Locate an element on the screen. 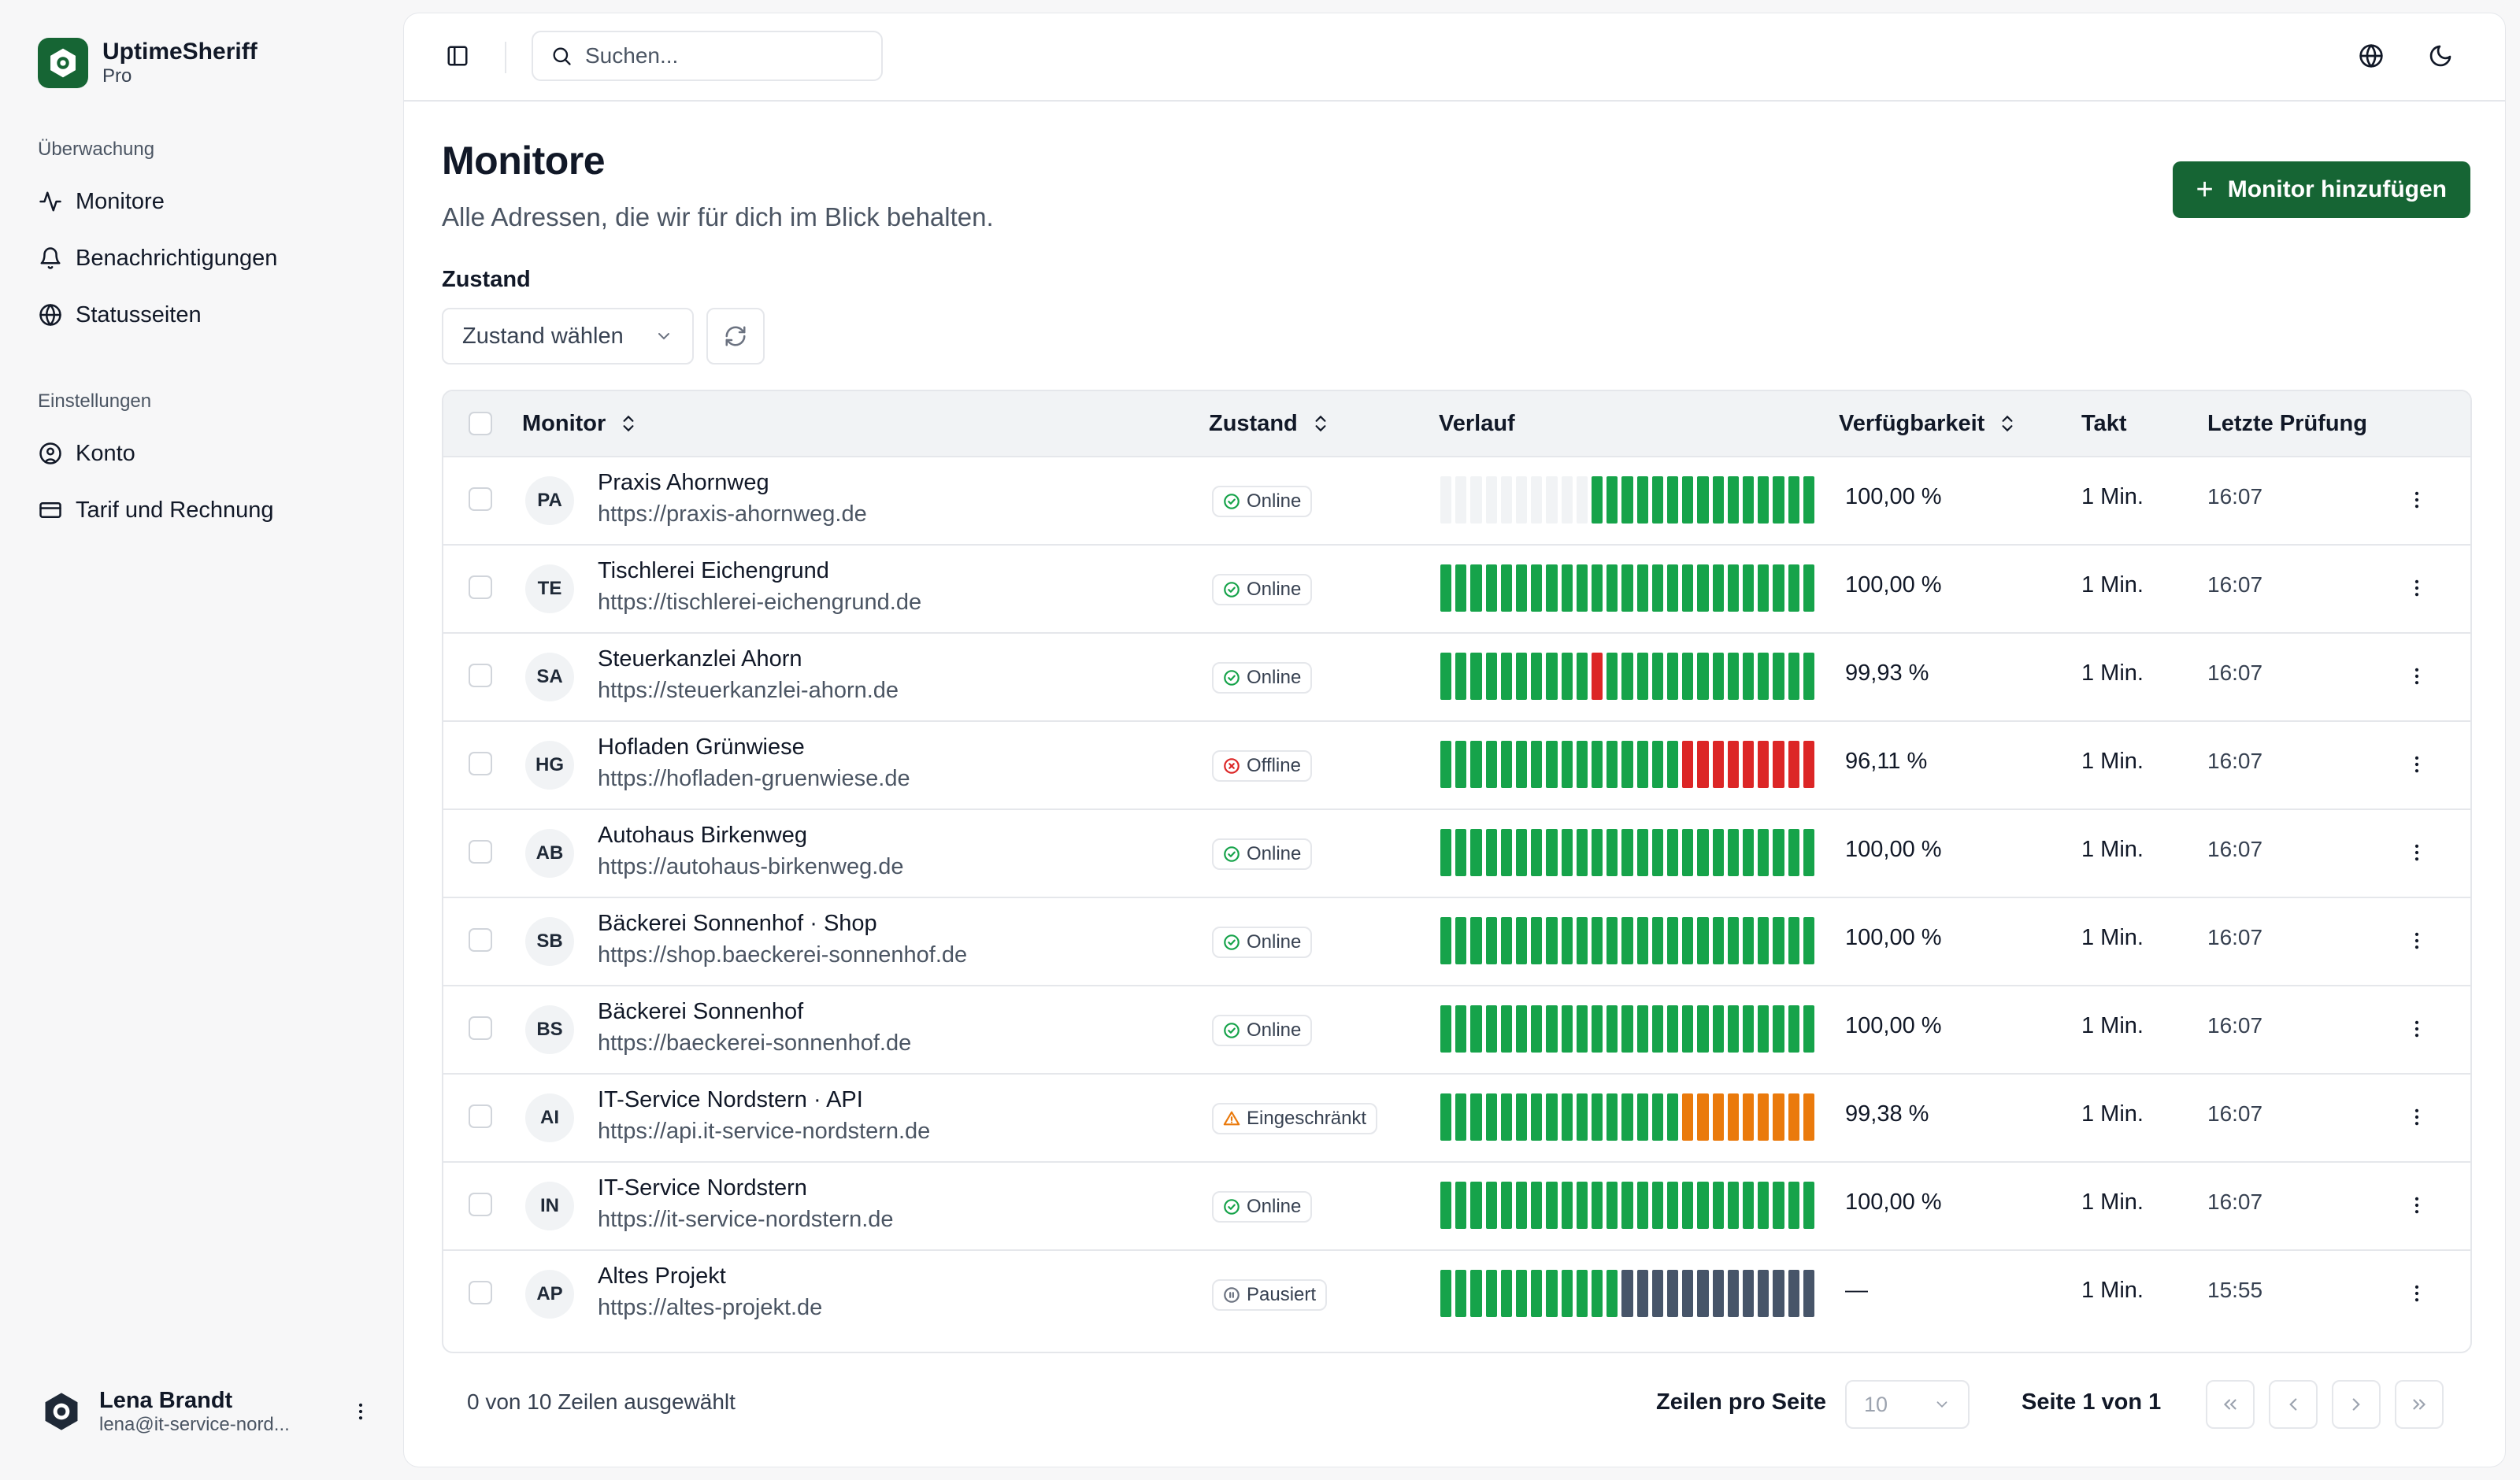 The height and width of the screenshot is (1480, 2520). sidebar-item-benachrichtigungen: Benachrichtigungen is located at coordinates (207, 258).